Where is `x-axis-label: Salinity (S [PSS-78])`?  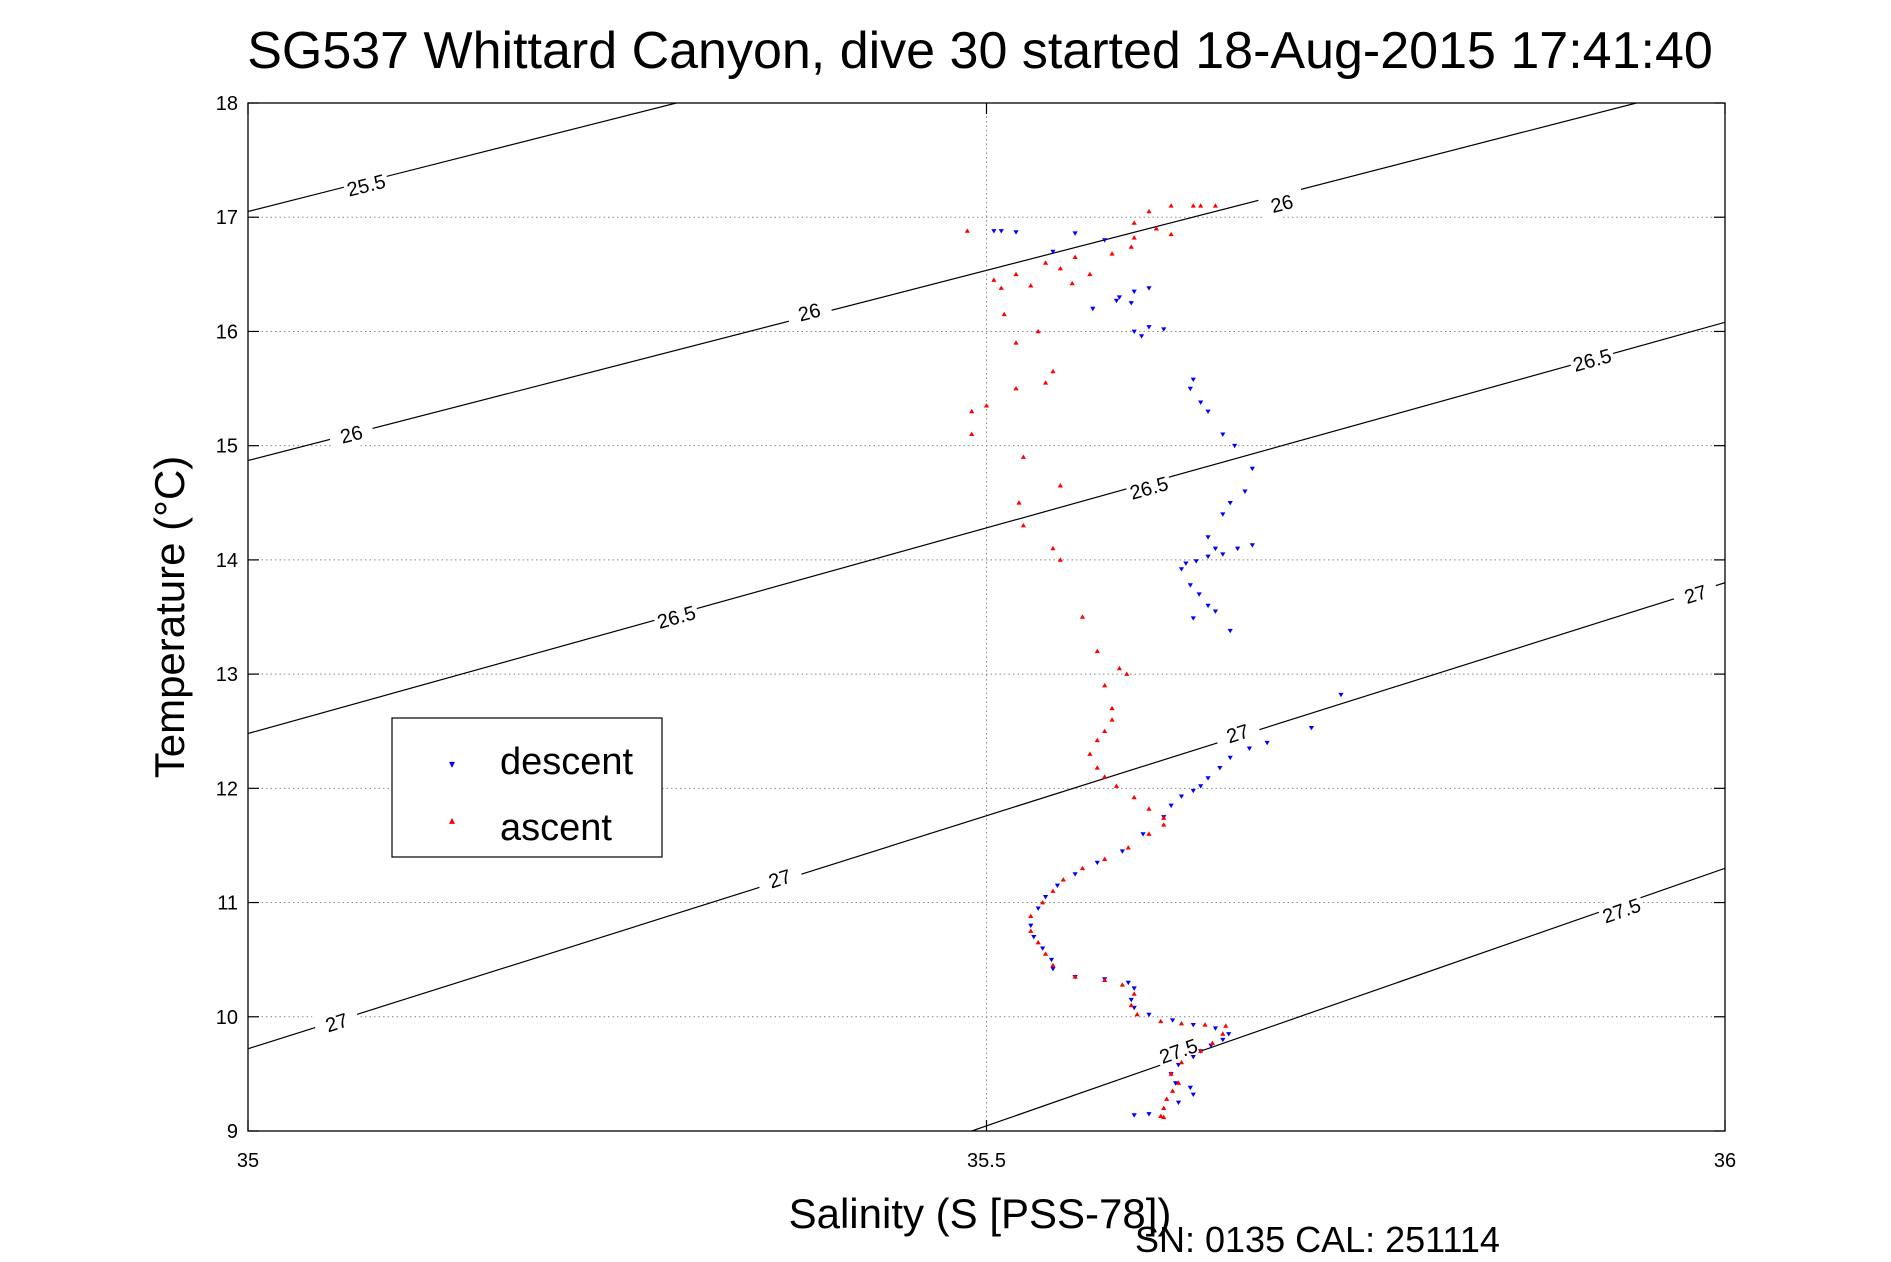 x-axis-label: Salinity (S [PSS-78]) is located at coordinates (980, 1213).